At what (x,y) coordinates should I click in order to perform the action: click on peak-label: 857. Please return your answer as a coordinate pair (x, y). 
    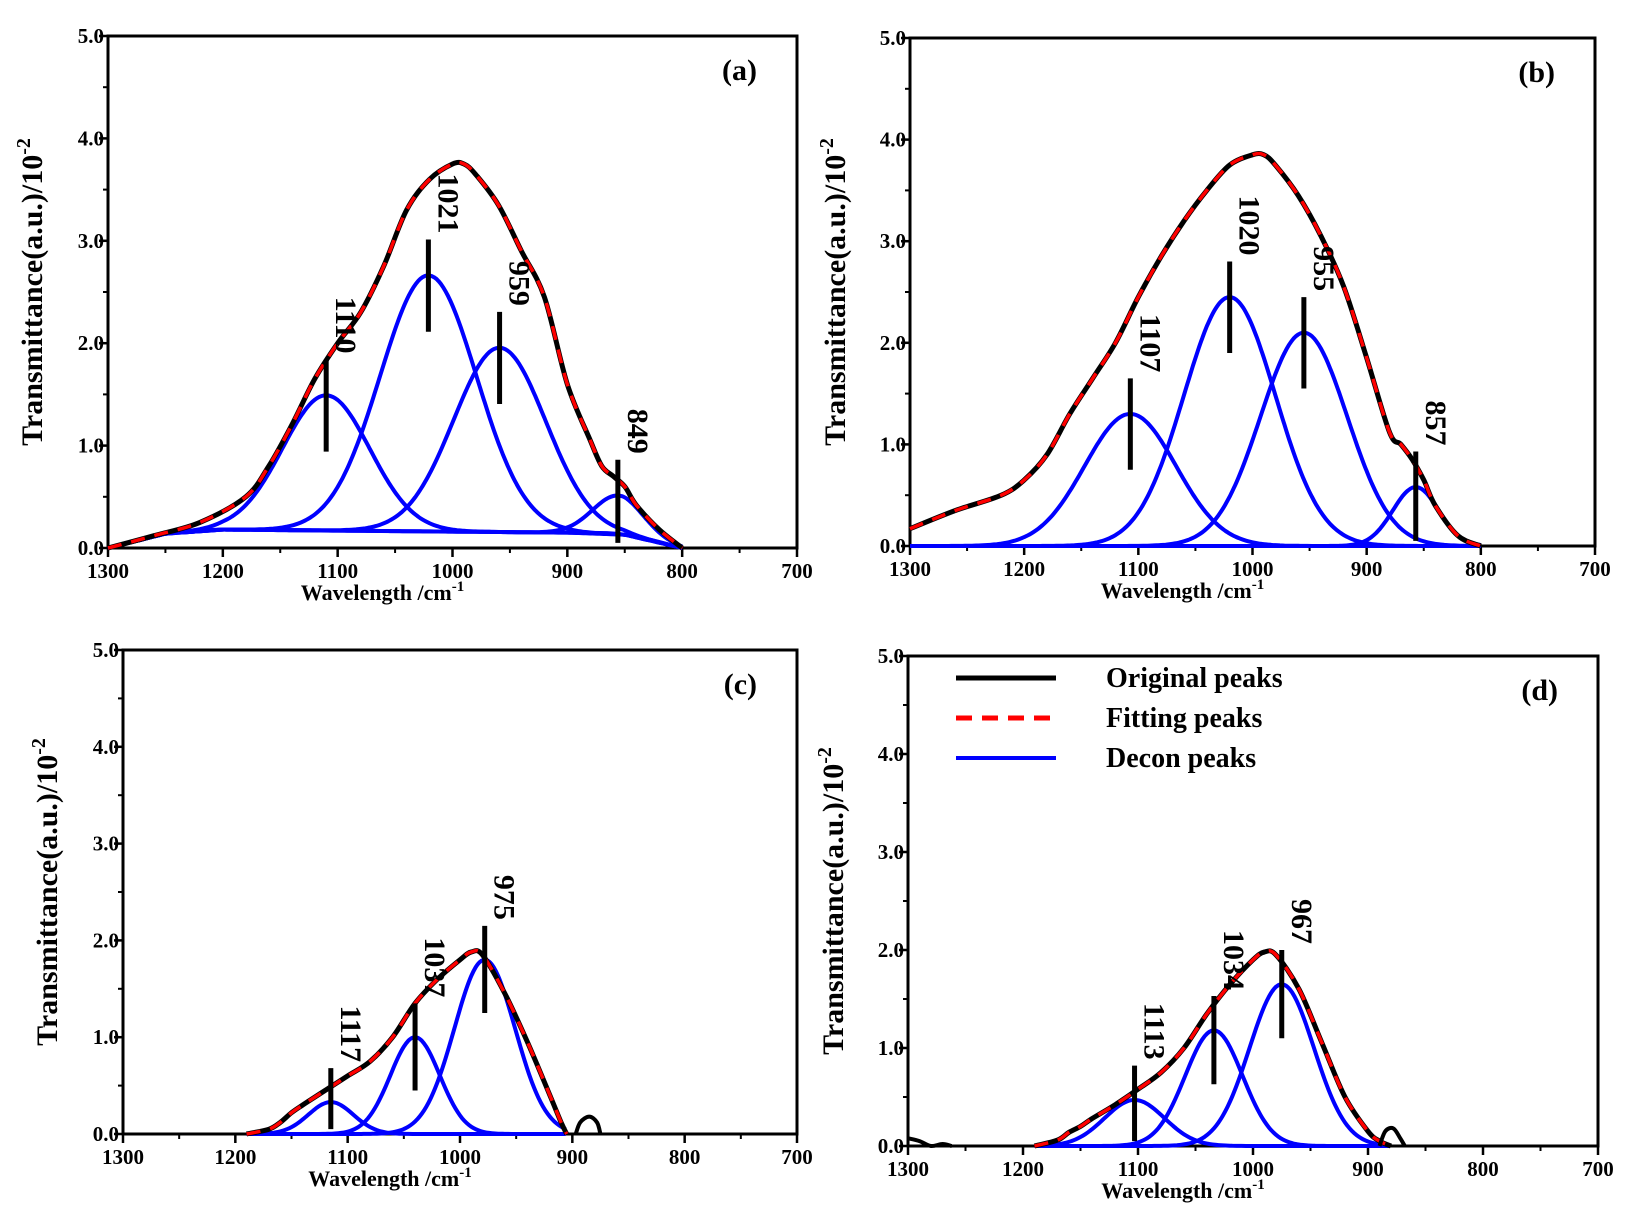
    Looking at the image, I should click on (1435, 423).